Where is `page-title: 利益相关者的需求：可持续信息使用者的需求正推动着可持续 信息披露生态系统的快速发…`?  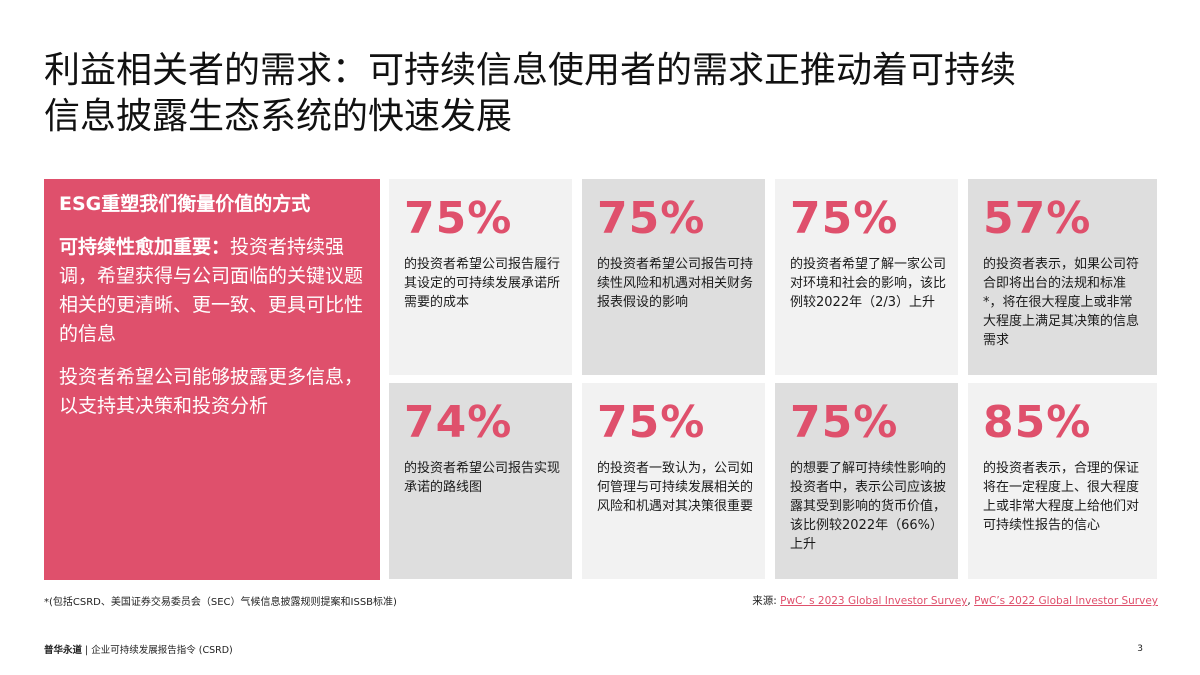 page-title: 利益相关者的需求：可持续信息使用者的需求正推动着可持续 信息披露生态系统的快速发… is located at coordinates (604, 94).